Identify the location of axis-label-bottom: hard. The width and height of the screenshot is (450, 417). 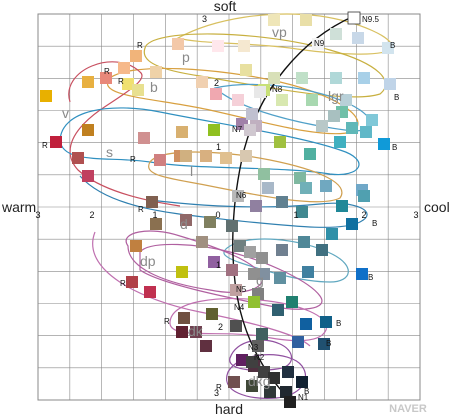
(229, 409).